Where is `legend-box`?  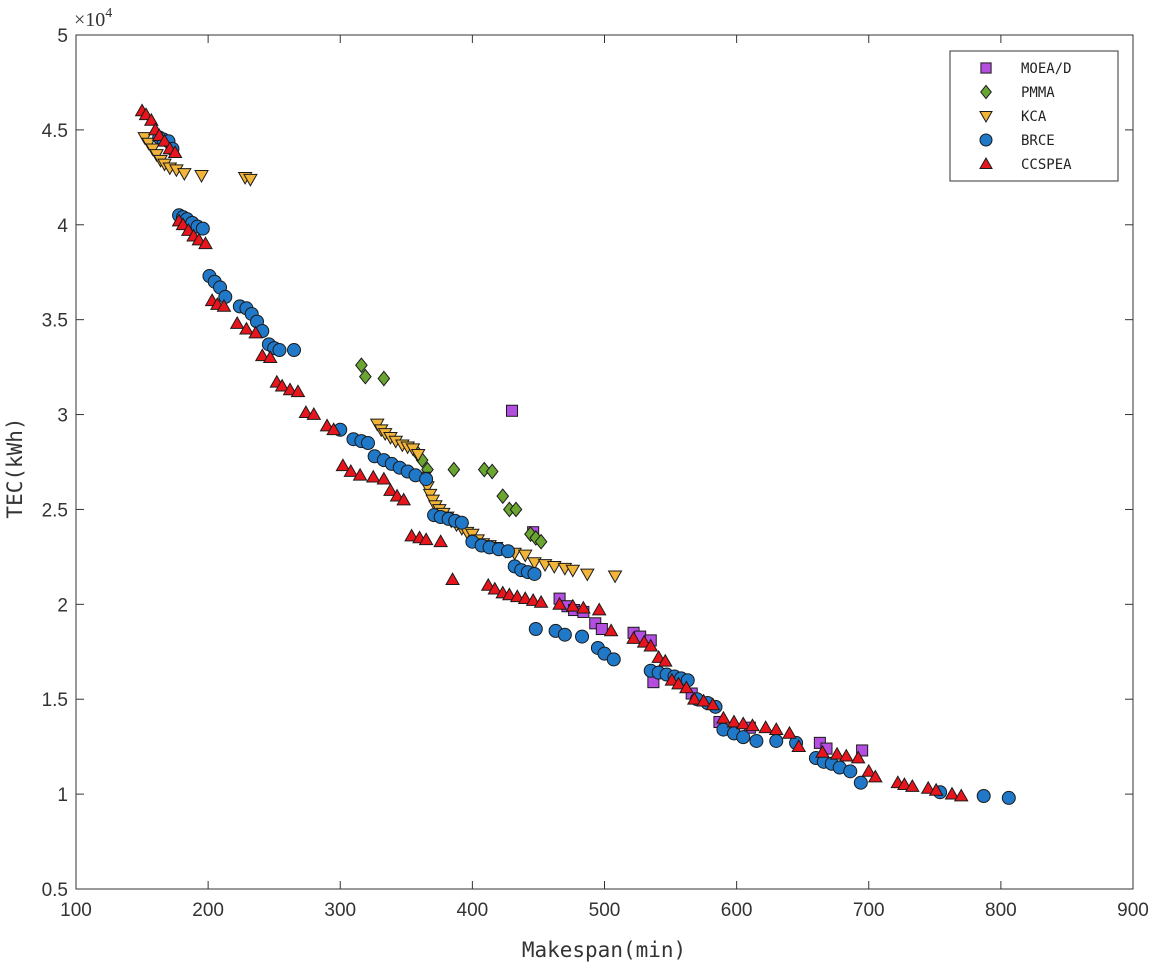
legend-box is located at coordinates (1034, 116).